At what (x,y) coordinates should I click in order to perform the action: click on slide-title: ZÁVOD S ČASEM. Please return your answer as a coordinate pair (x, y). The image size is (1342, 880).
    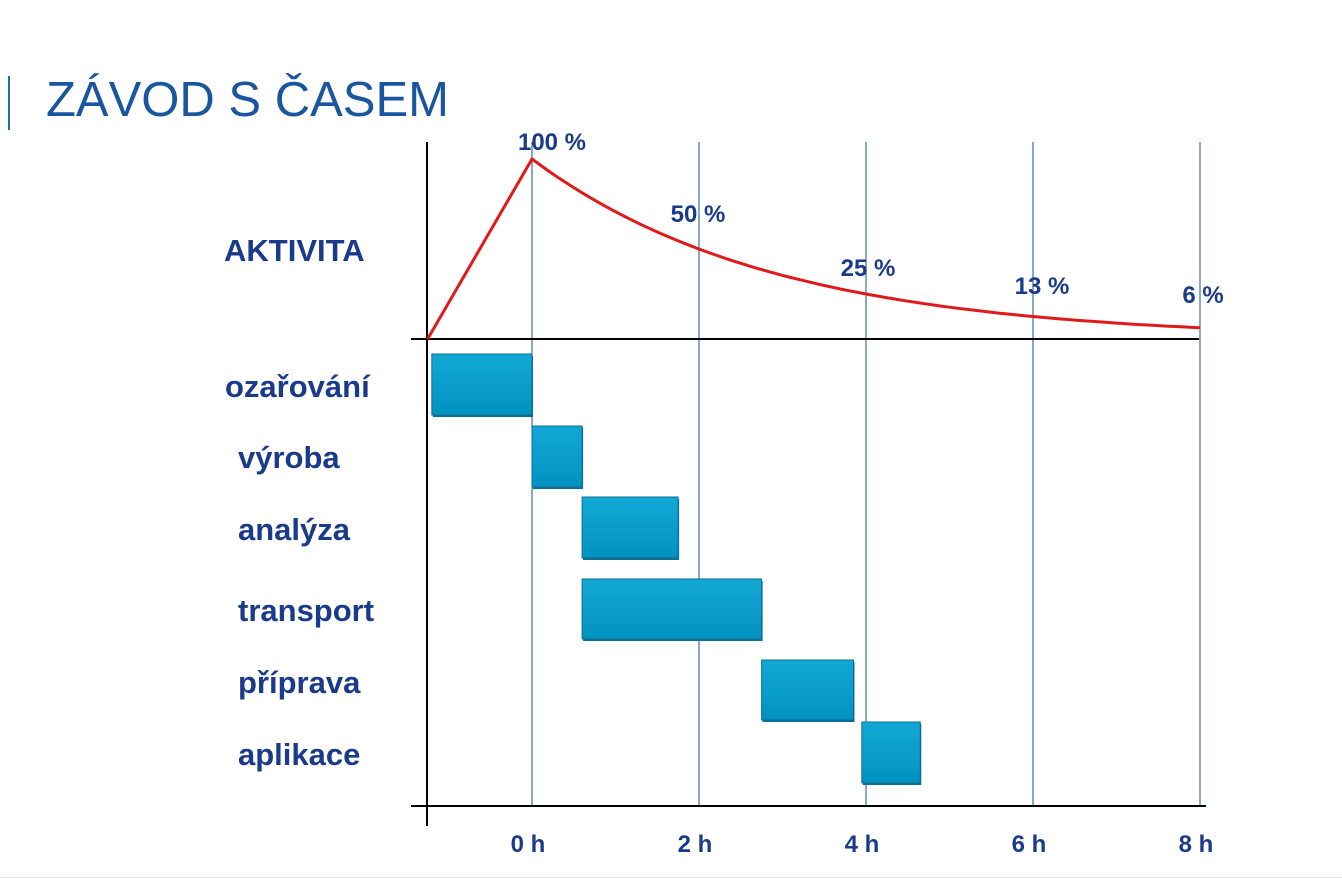
    Looking at the image, I should click on (247, 100).